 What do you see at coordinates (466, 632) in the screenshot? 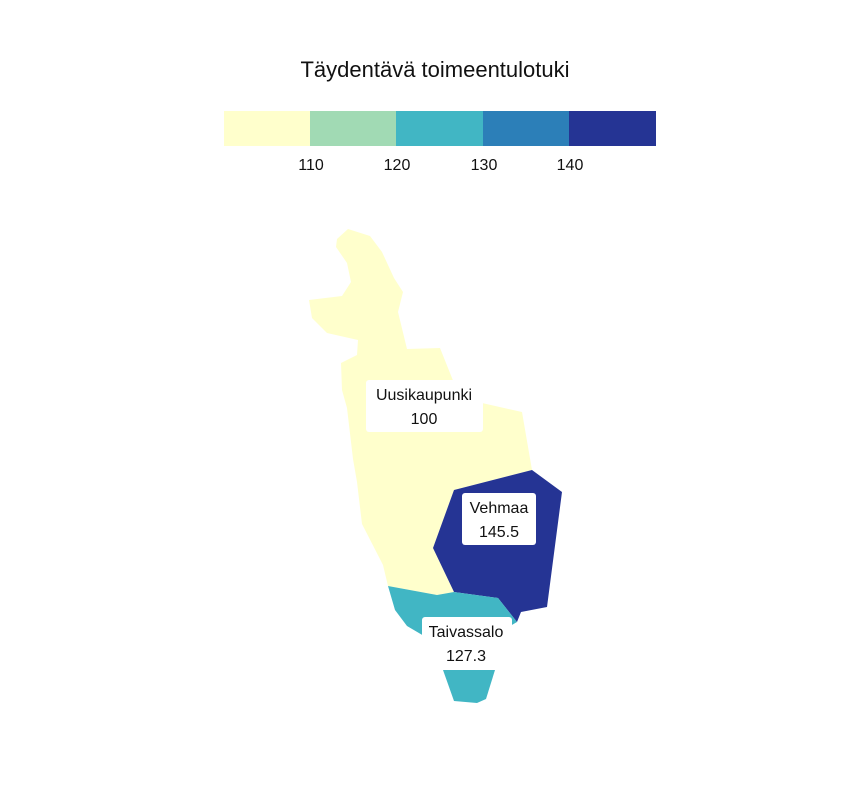
I see `label-taivassalo-name: Taivassalo` at bounding box center [466, 632].